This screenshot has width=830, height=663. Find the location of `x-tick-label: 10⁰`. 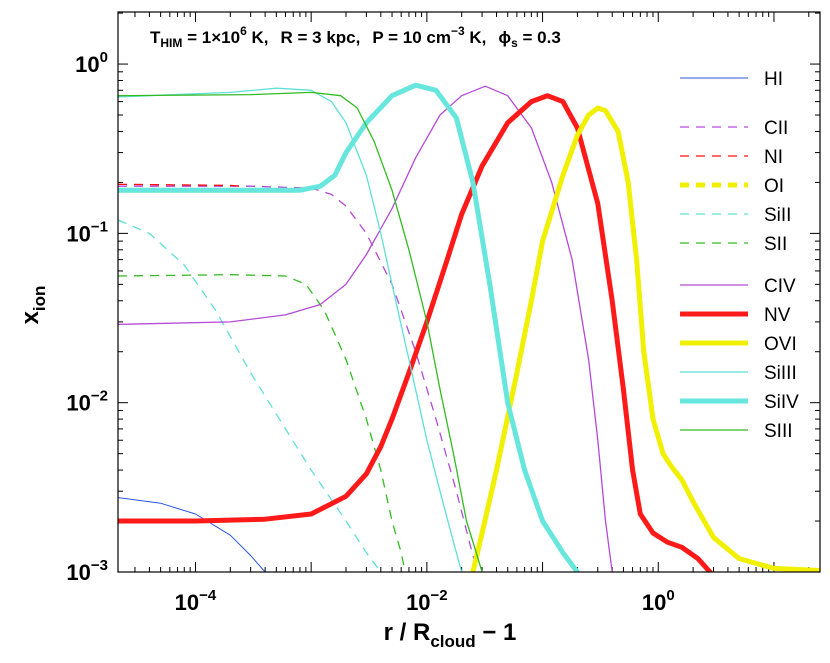

x-tick-label: 10⁰ is located at coordinates (658, 601).